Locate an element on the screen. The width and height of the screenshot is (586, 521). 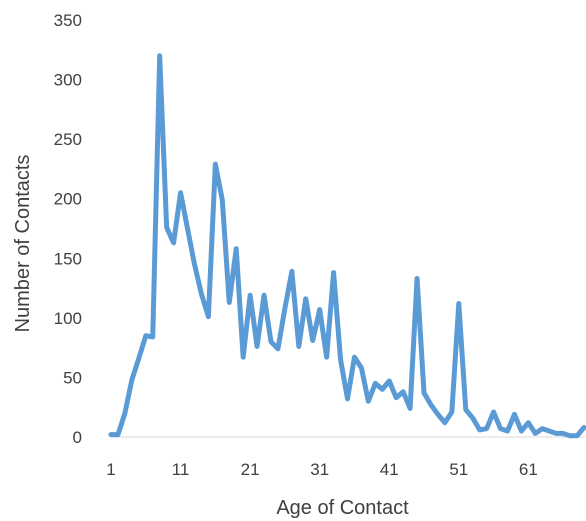
x-tick-label: 31 is located at coordinates (319, 469).